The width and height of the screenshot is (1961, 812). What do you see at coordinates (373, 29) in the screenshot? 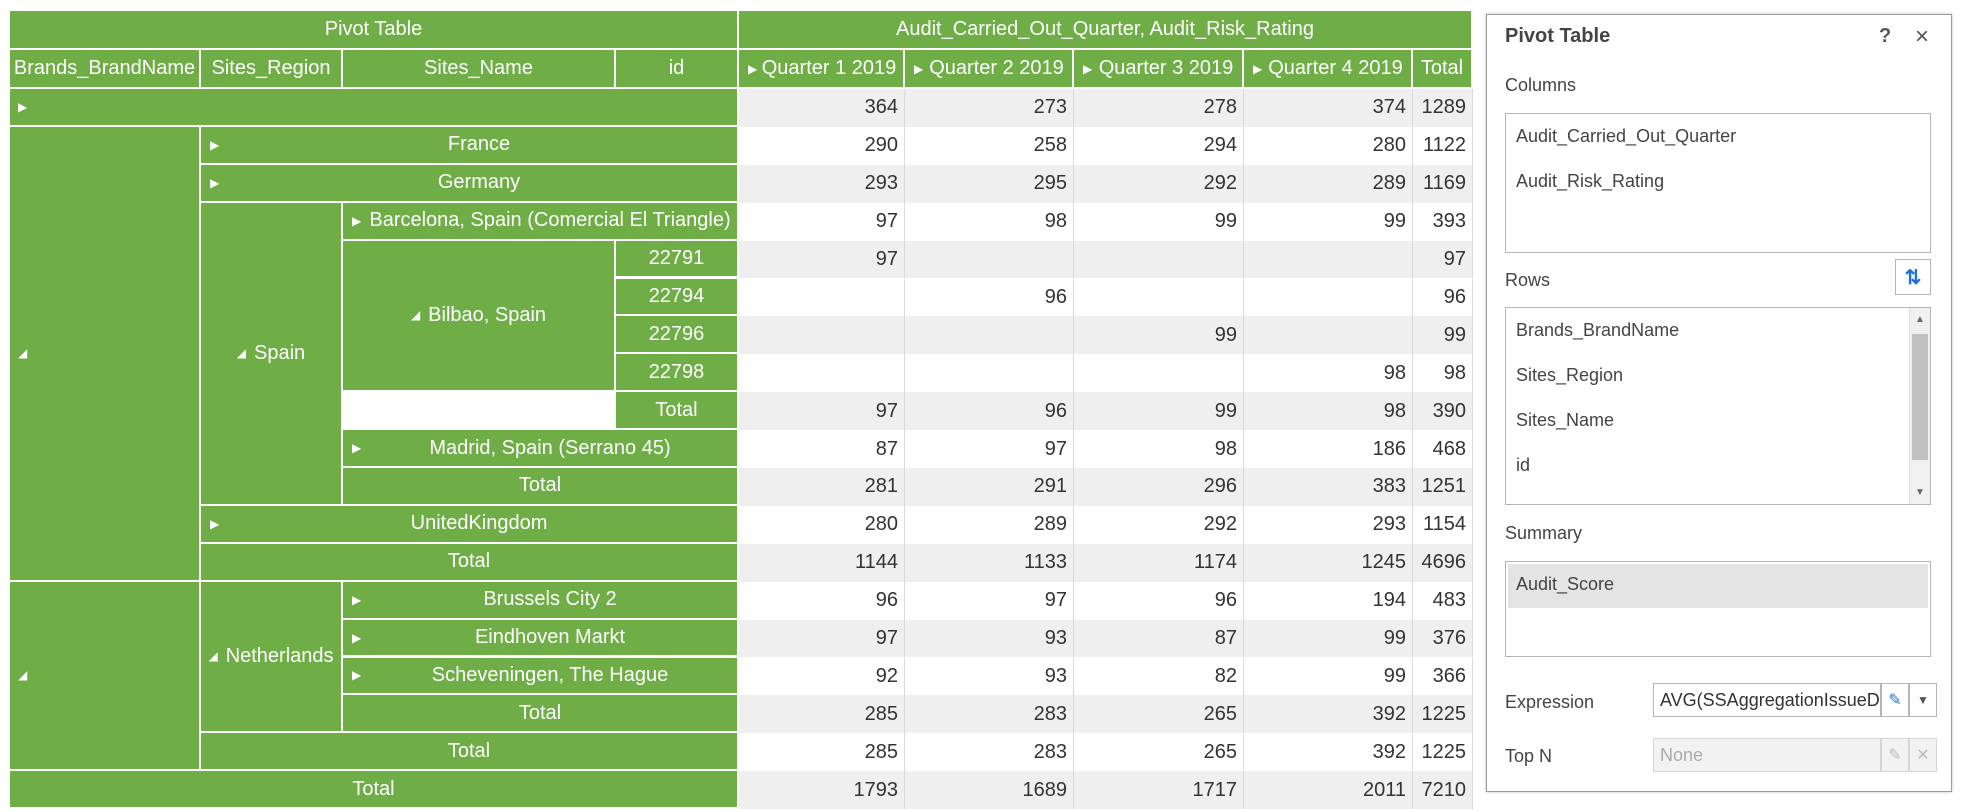
I see `pivot-title-label: Pivot Table` at bounding box center [373, 29].